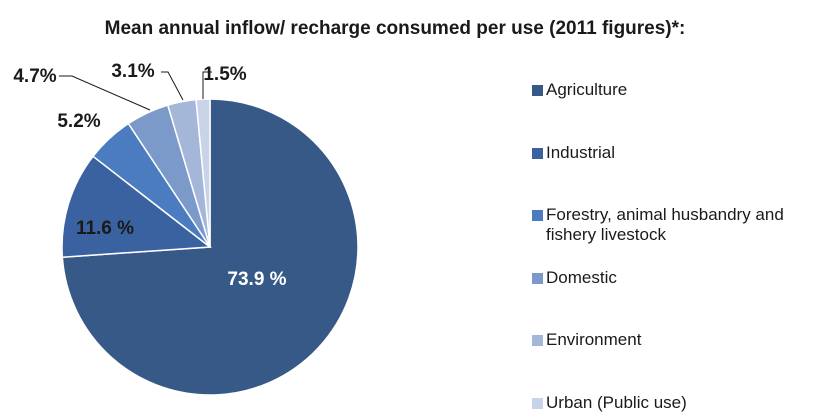  I want to click on data-label-forestry-animal-husbandry-and-fishery-livestock: 5.2%, so click(78, 121).